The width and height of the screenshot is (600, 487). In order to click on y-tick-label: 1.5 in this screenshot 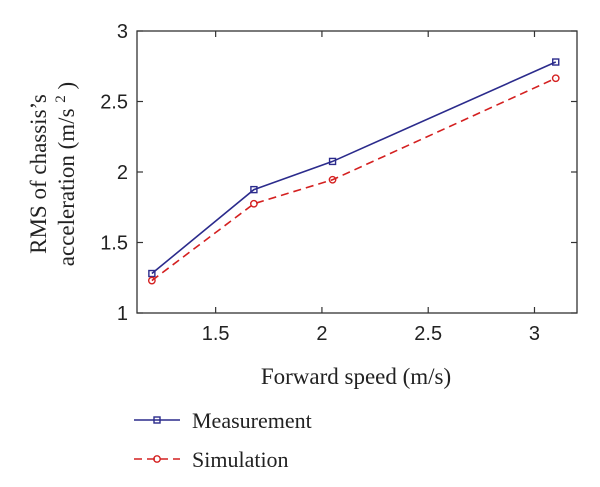, I will do `click(114, 244)`.